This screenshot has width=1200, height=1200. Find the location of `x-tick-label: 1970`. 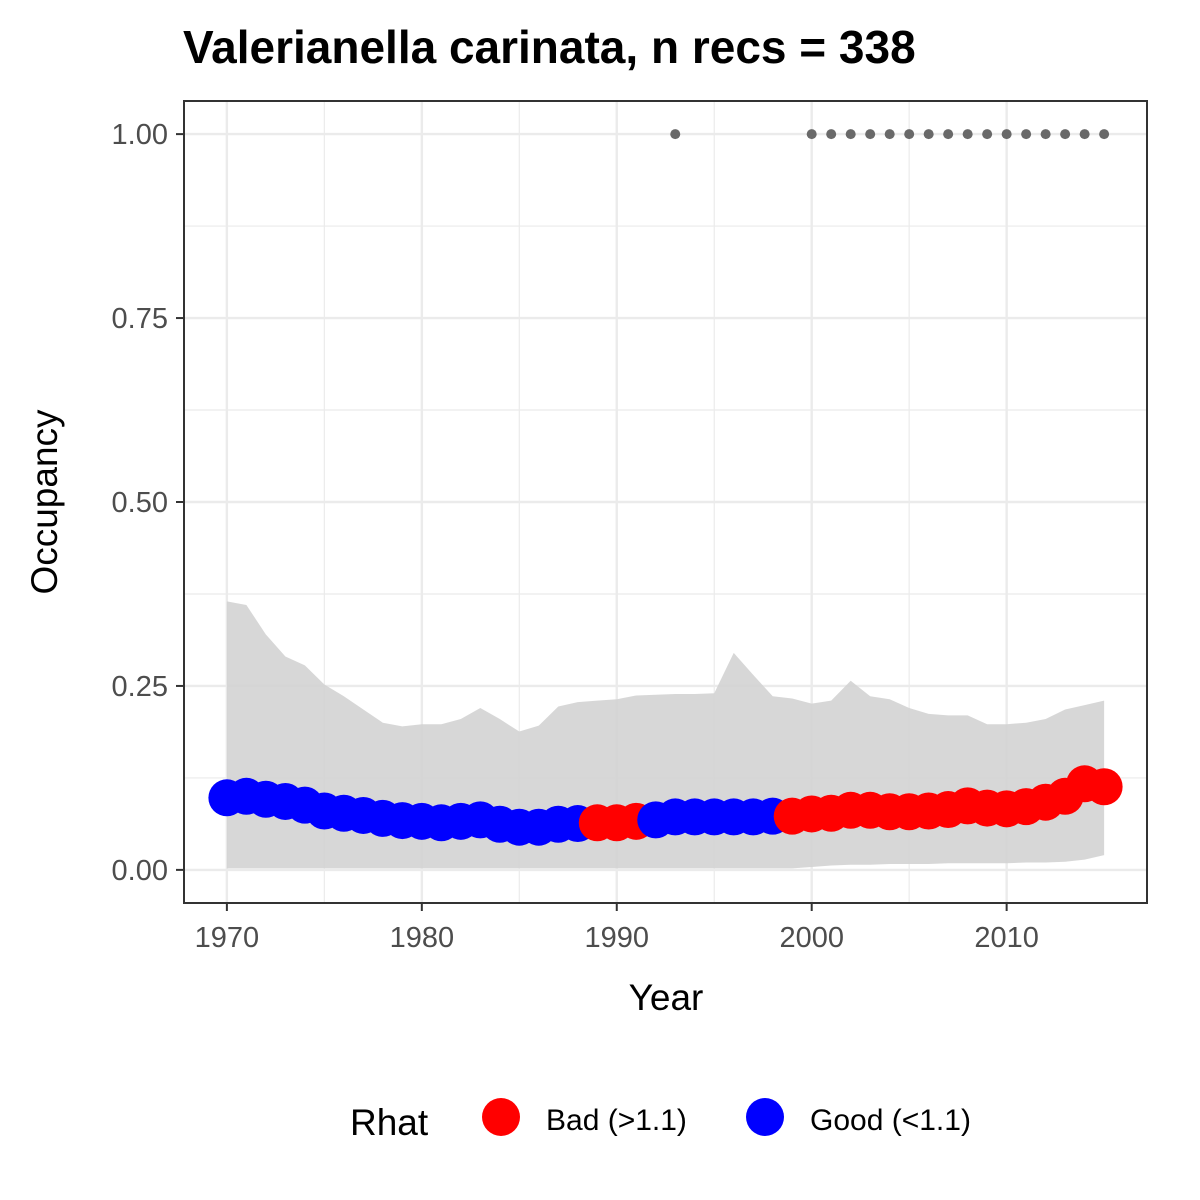

x-tick-label: 1970 is located at coordinates (227, 938).